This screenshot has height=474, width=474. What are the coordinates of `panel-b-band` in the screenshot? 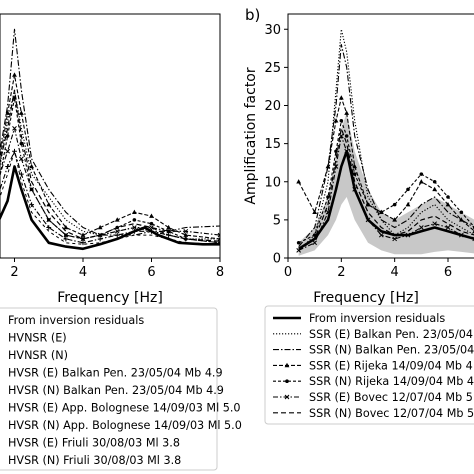 It's located at (386, 184).